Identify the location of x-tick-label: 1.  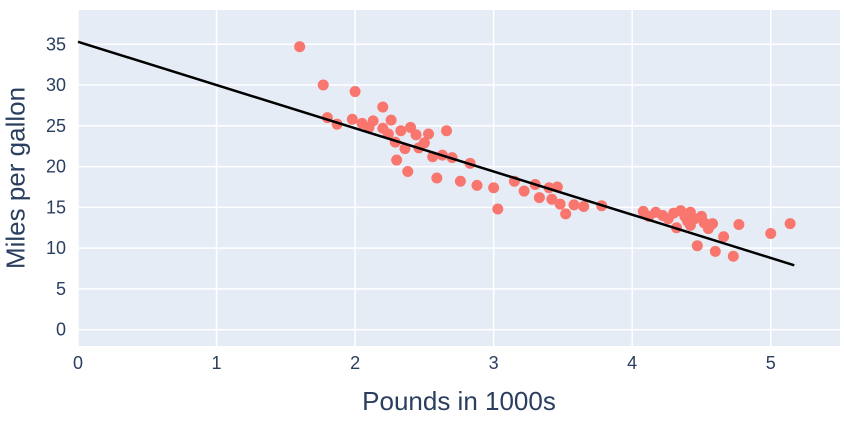
(217, 363).